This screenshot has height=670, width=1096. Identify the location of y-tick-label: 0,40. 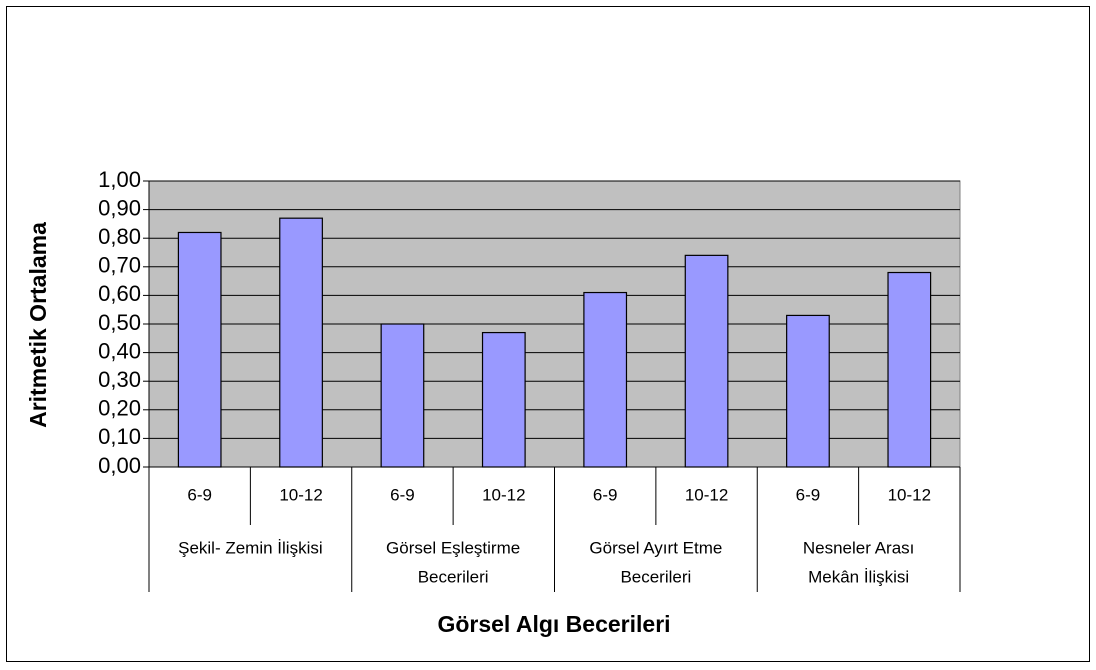
(119, 350).